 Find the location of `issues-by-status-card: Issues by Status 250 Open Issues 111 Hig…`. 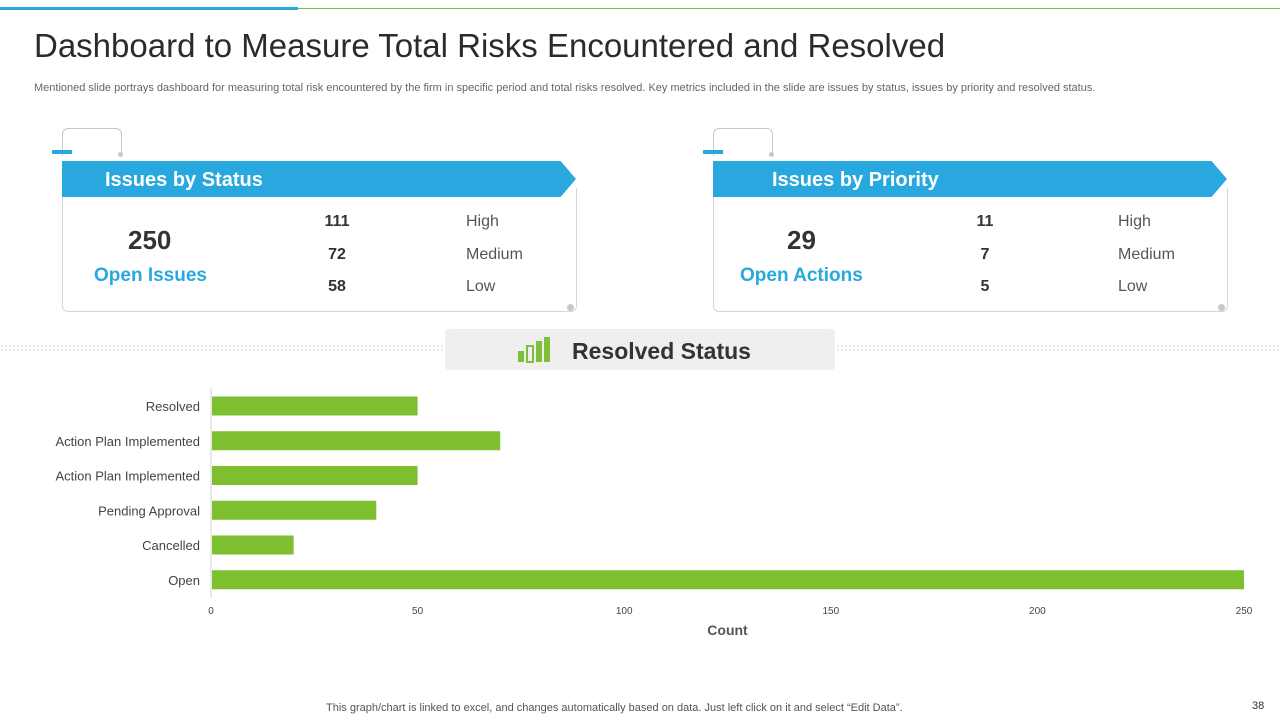

issues-by-status-card: Issues by Status 250 Open Issues 111 Hig… is located at coordinates (317, 221).